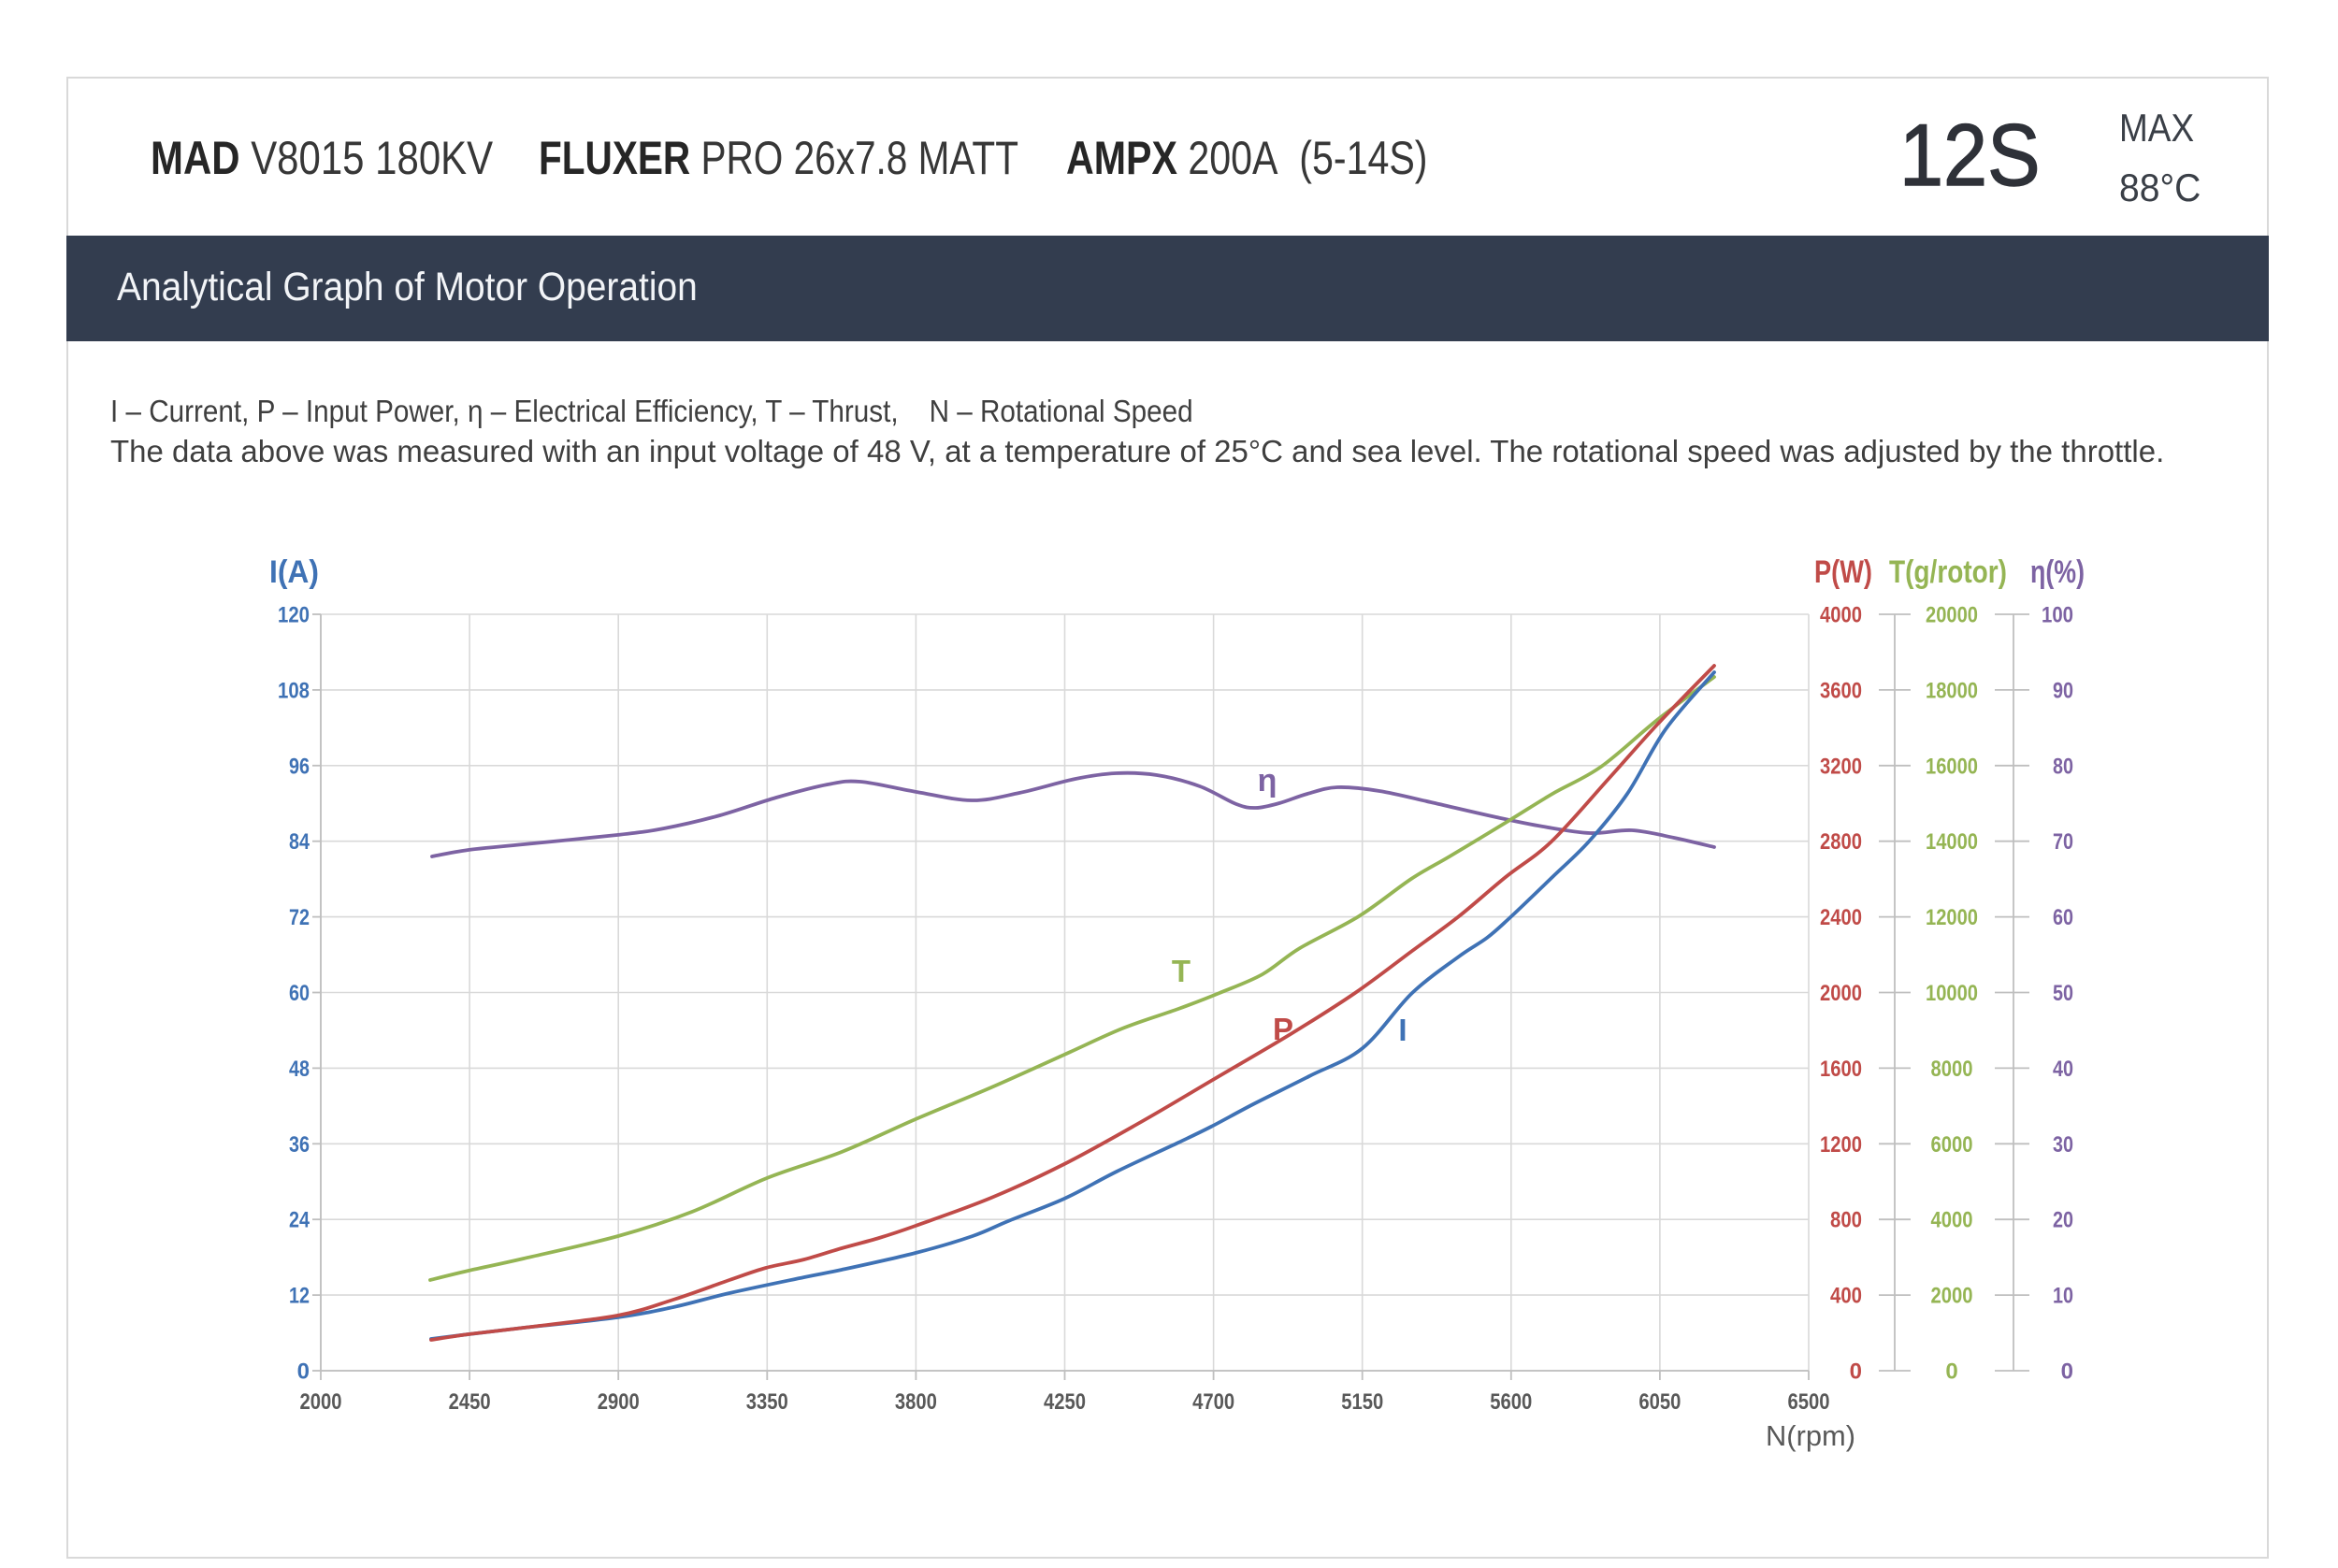  Describe the element at coordinates (294, 615) in the screenshot. I see `svg-text: 120` at that location.